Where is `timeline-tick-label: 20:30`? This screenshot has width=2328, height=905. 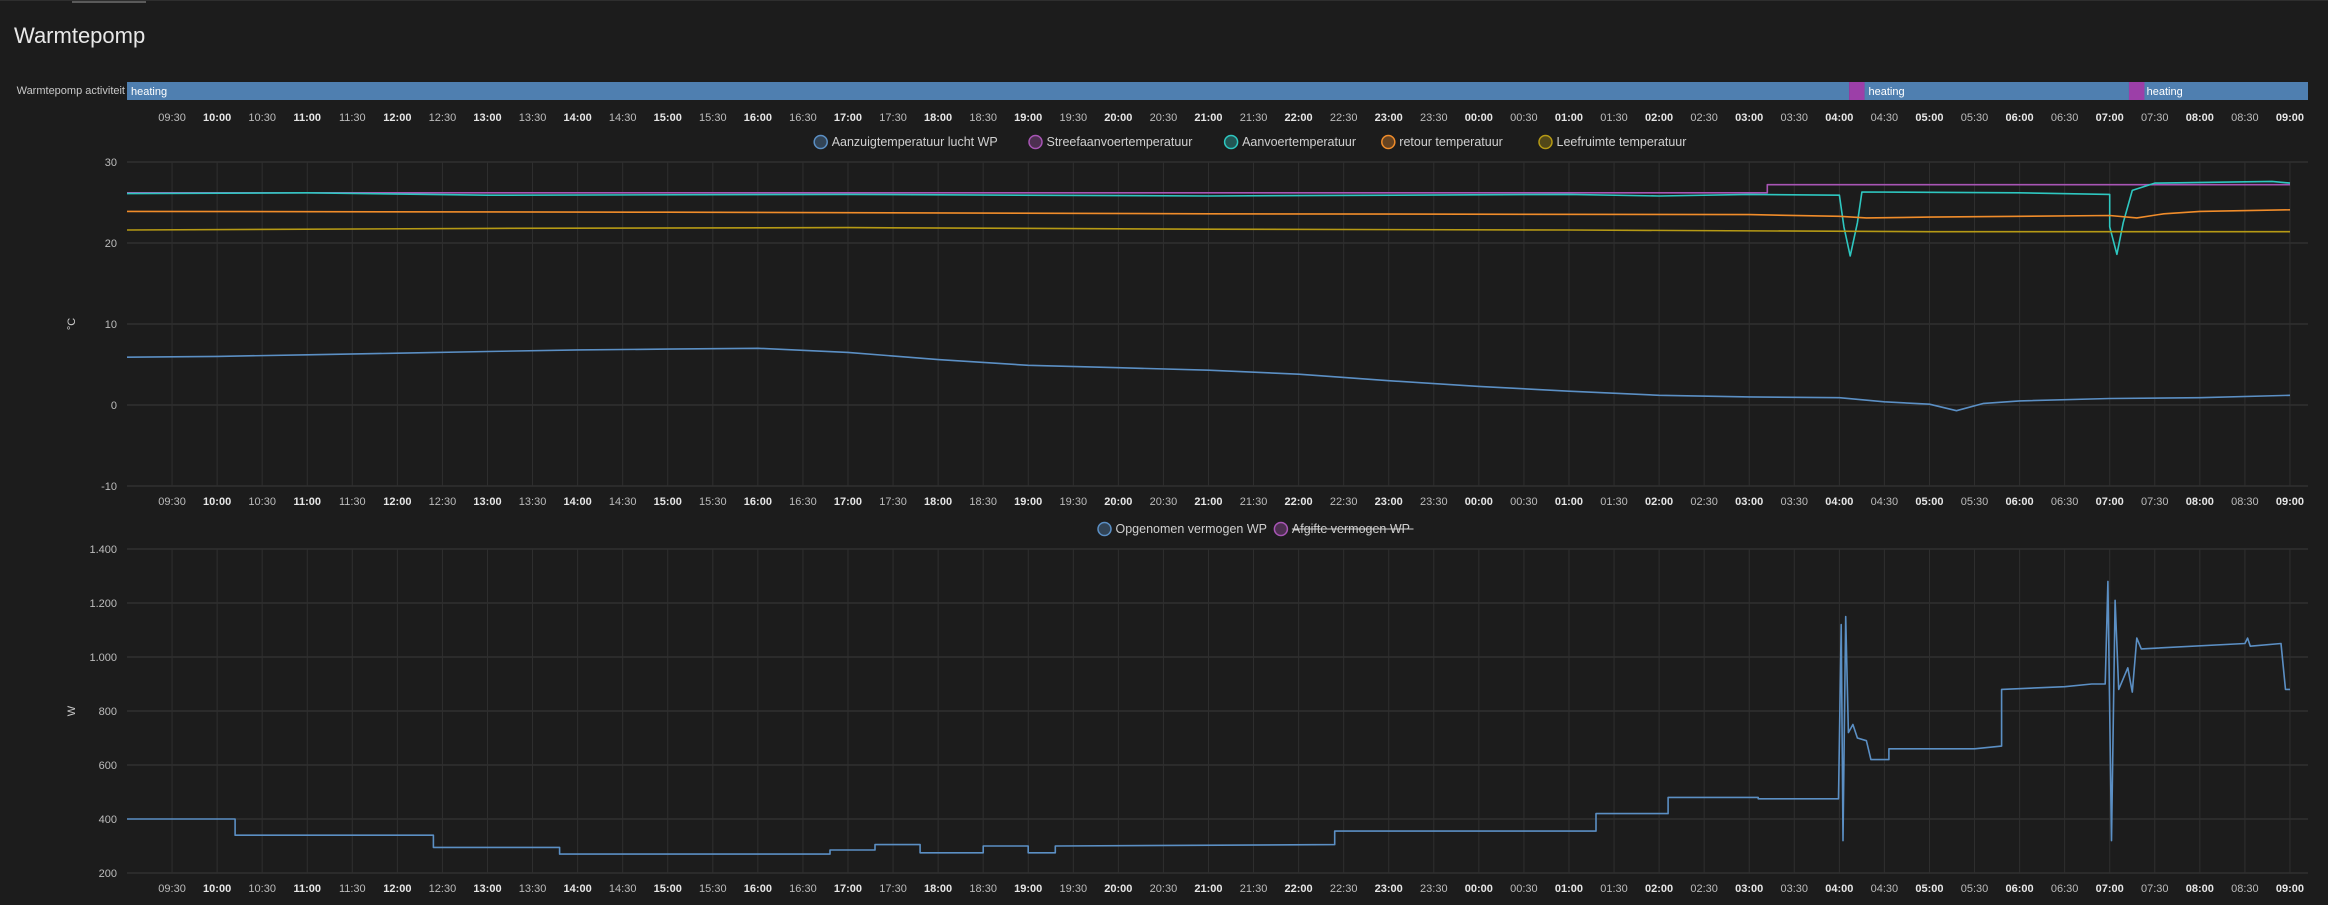 timeline-tick-label: 20:30 is located at coordinates (1164, 118).